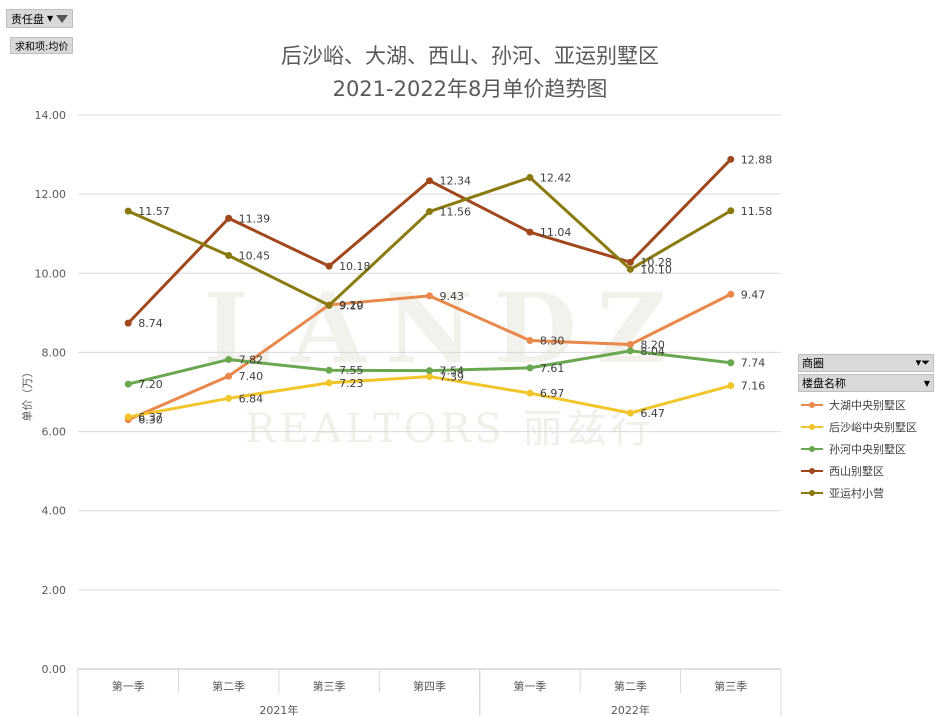 Image resolution: width=943 pixels, height=716 pixels. What do you see at coordinates (753, 363) in the screenshot?
I see `data-label: 7.74` at bounding box center [753, 363].